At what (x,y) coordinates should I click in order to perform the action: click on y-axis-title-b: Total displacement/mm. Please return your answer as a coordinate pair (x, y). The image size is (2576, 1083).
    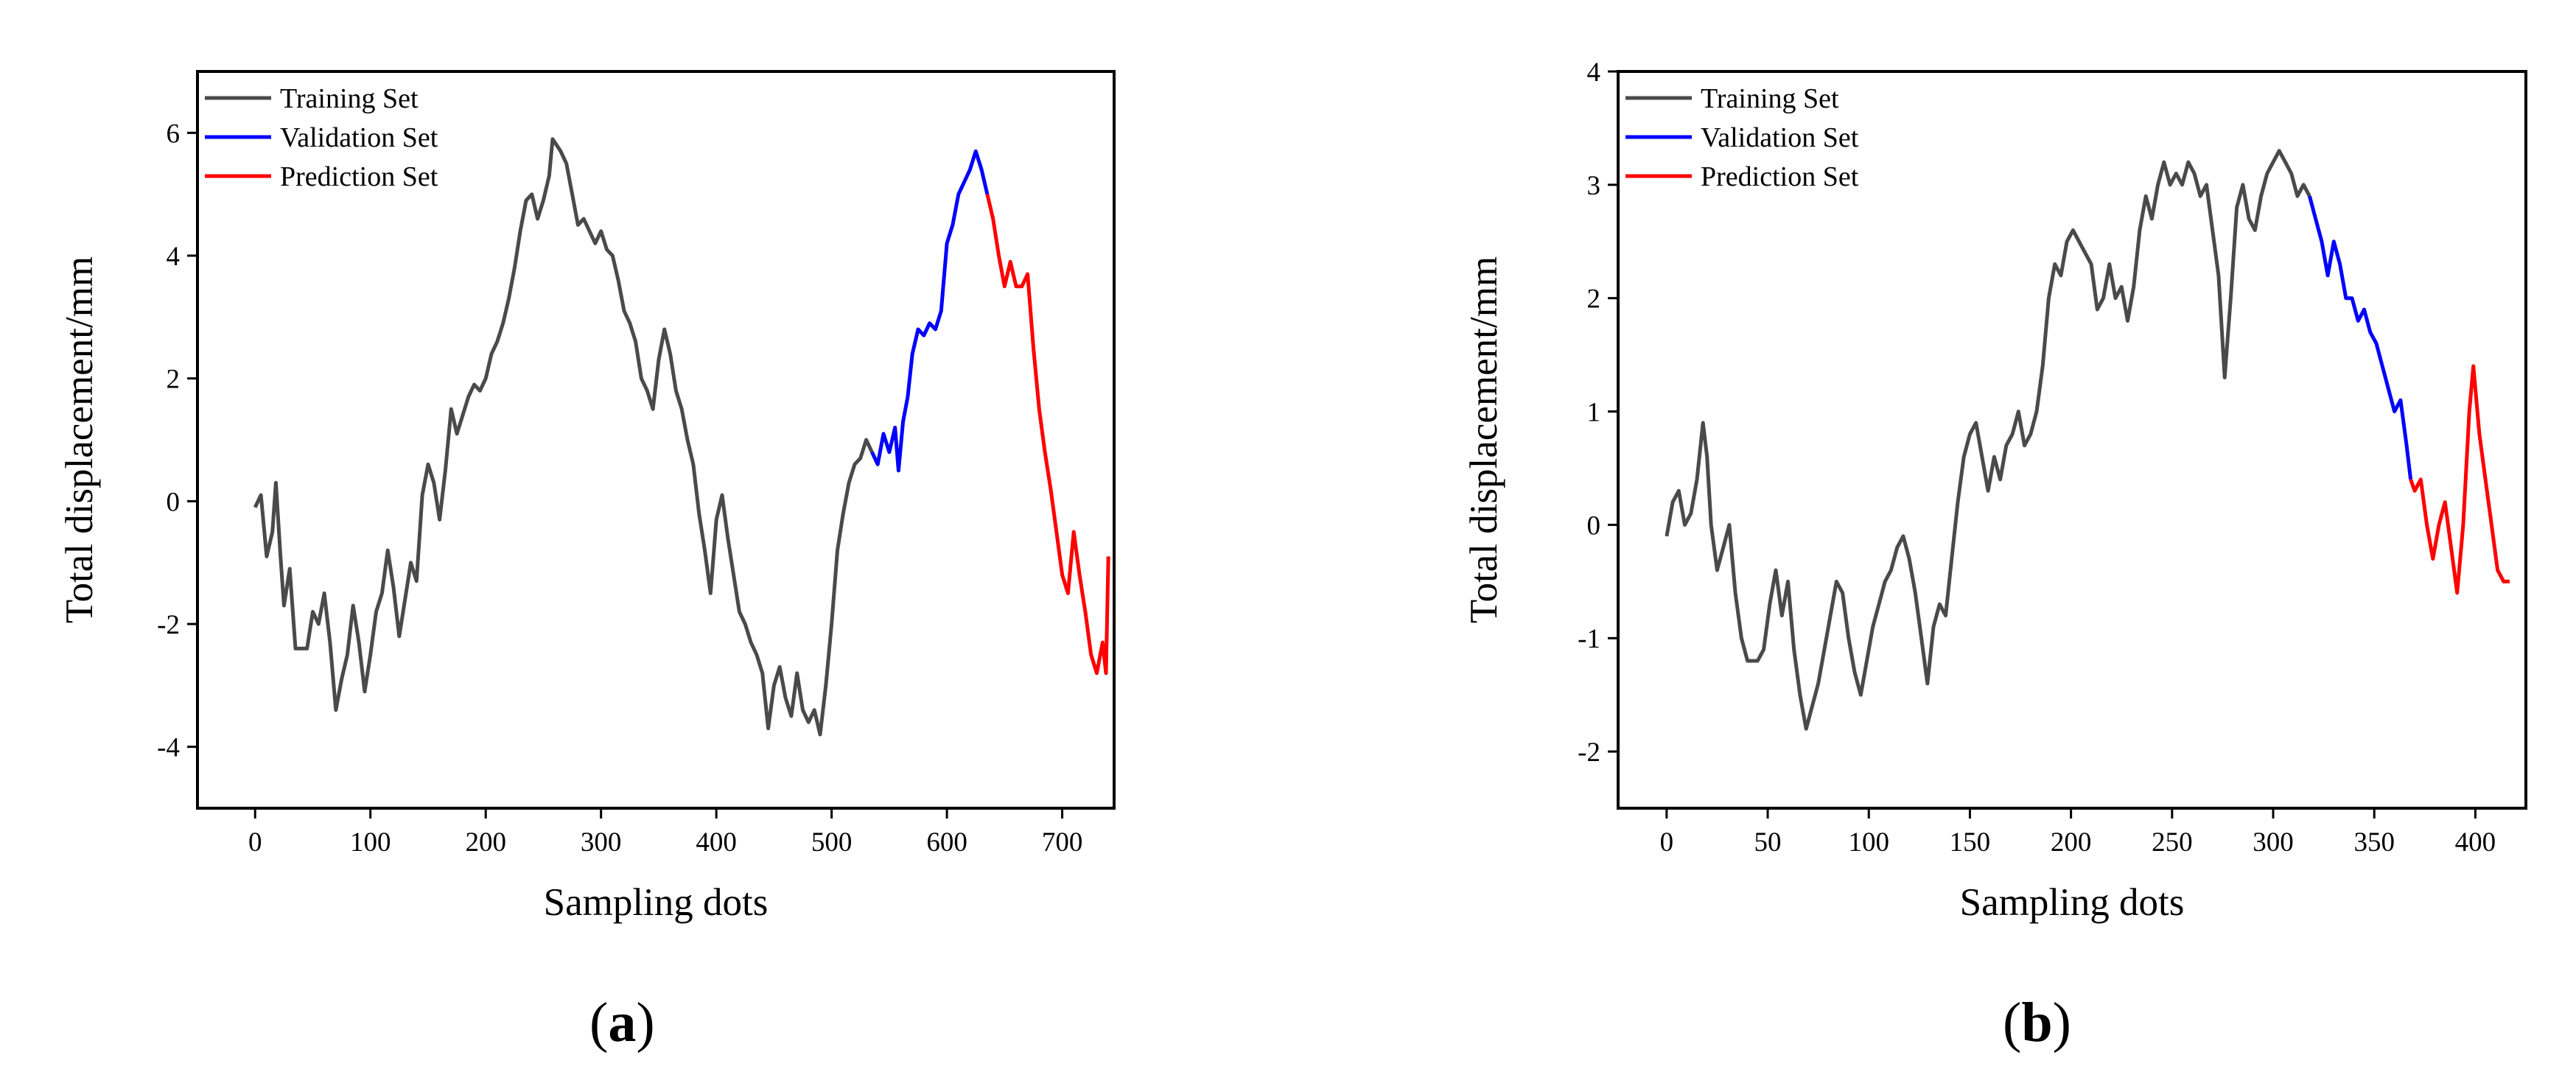
    Looking at the image, I should click on (1484, 439).